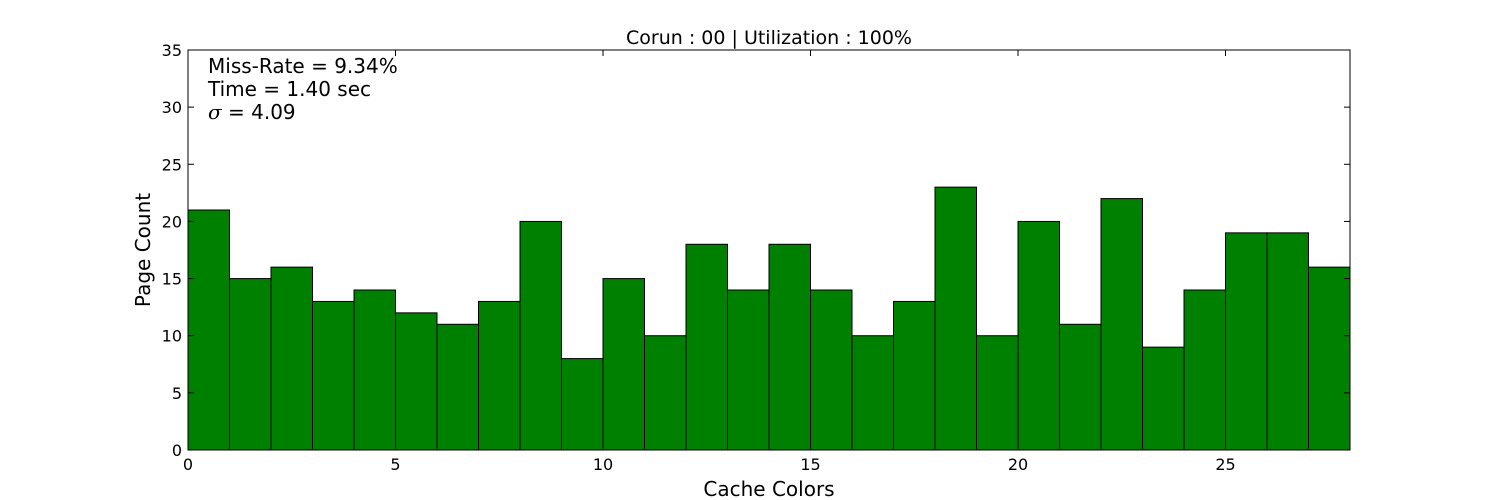 This screenshot has width=1500, height=500. What do you see at coordinates (172, 221) in the screenshot?
I see `y-tick-label-20: 20` at bounding box center [172, 221].